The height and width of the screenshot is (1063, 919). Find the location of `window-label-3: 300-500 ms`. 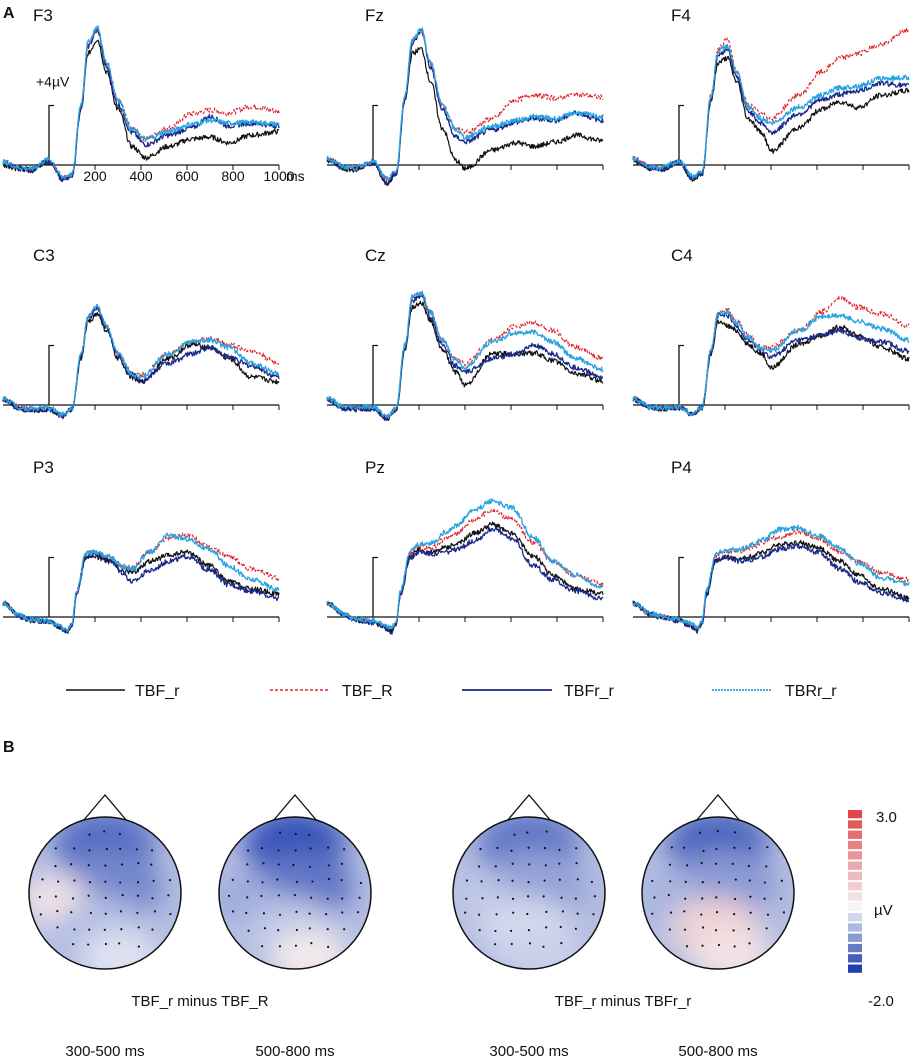

window-label-3: 300-500 ms is located at coordinates (528, 1051).